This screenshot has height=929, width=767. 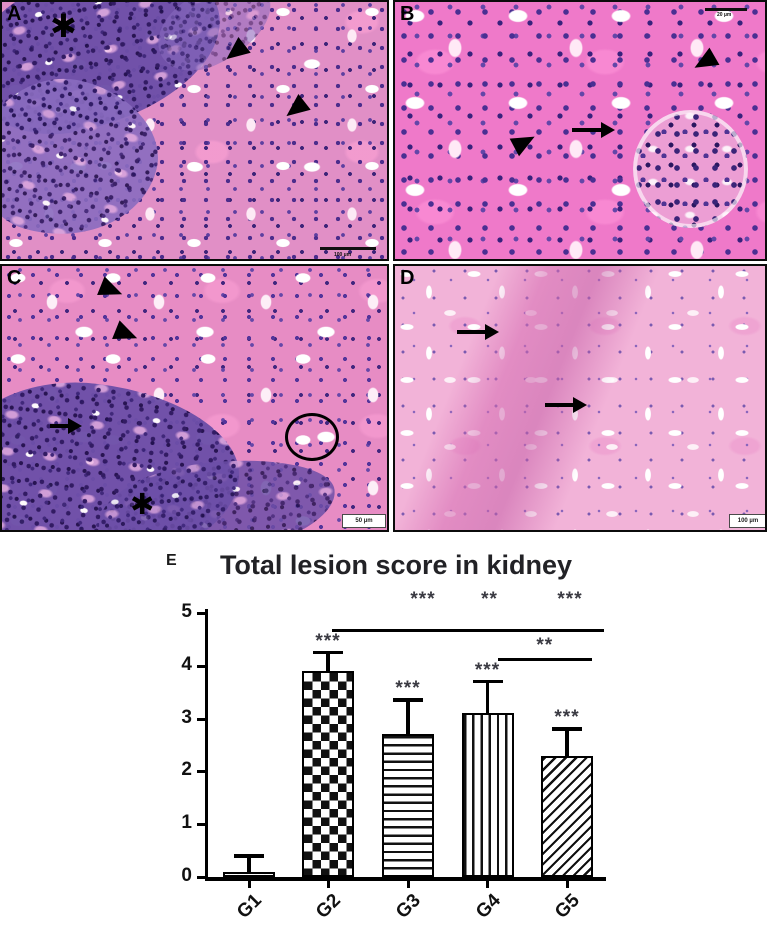 What do you see at coordinates (408, 906) in the screenshot?
I see `x-label-g3: G3` at bounding box center [408, 906].